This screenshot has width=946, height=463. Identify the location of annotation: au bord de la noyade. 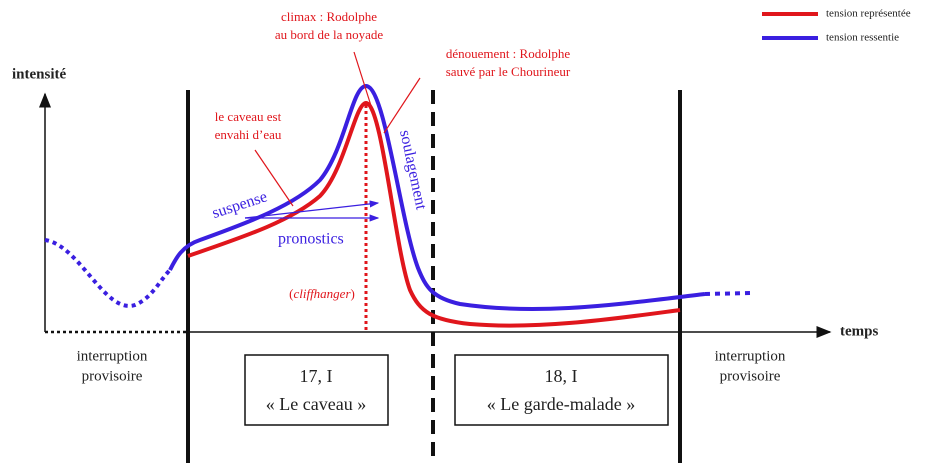
(329, 34).